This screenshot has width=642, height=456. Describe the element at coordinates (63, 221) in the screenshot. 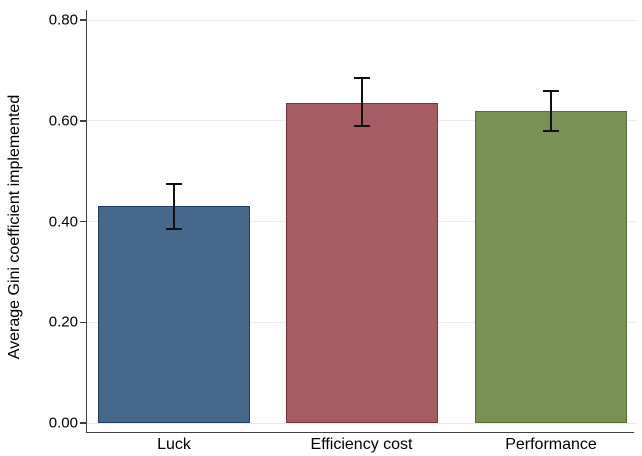

I see `y-tick-label: 0.40` at that location.